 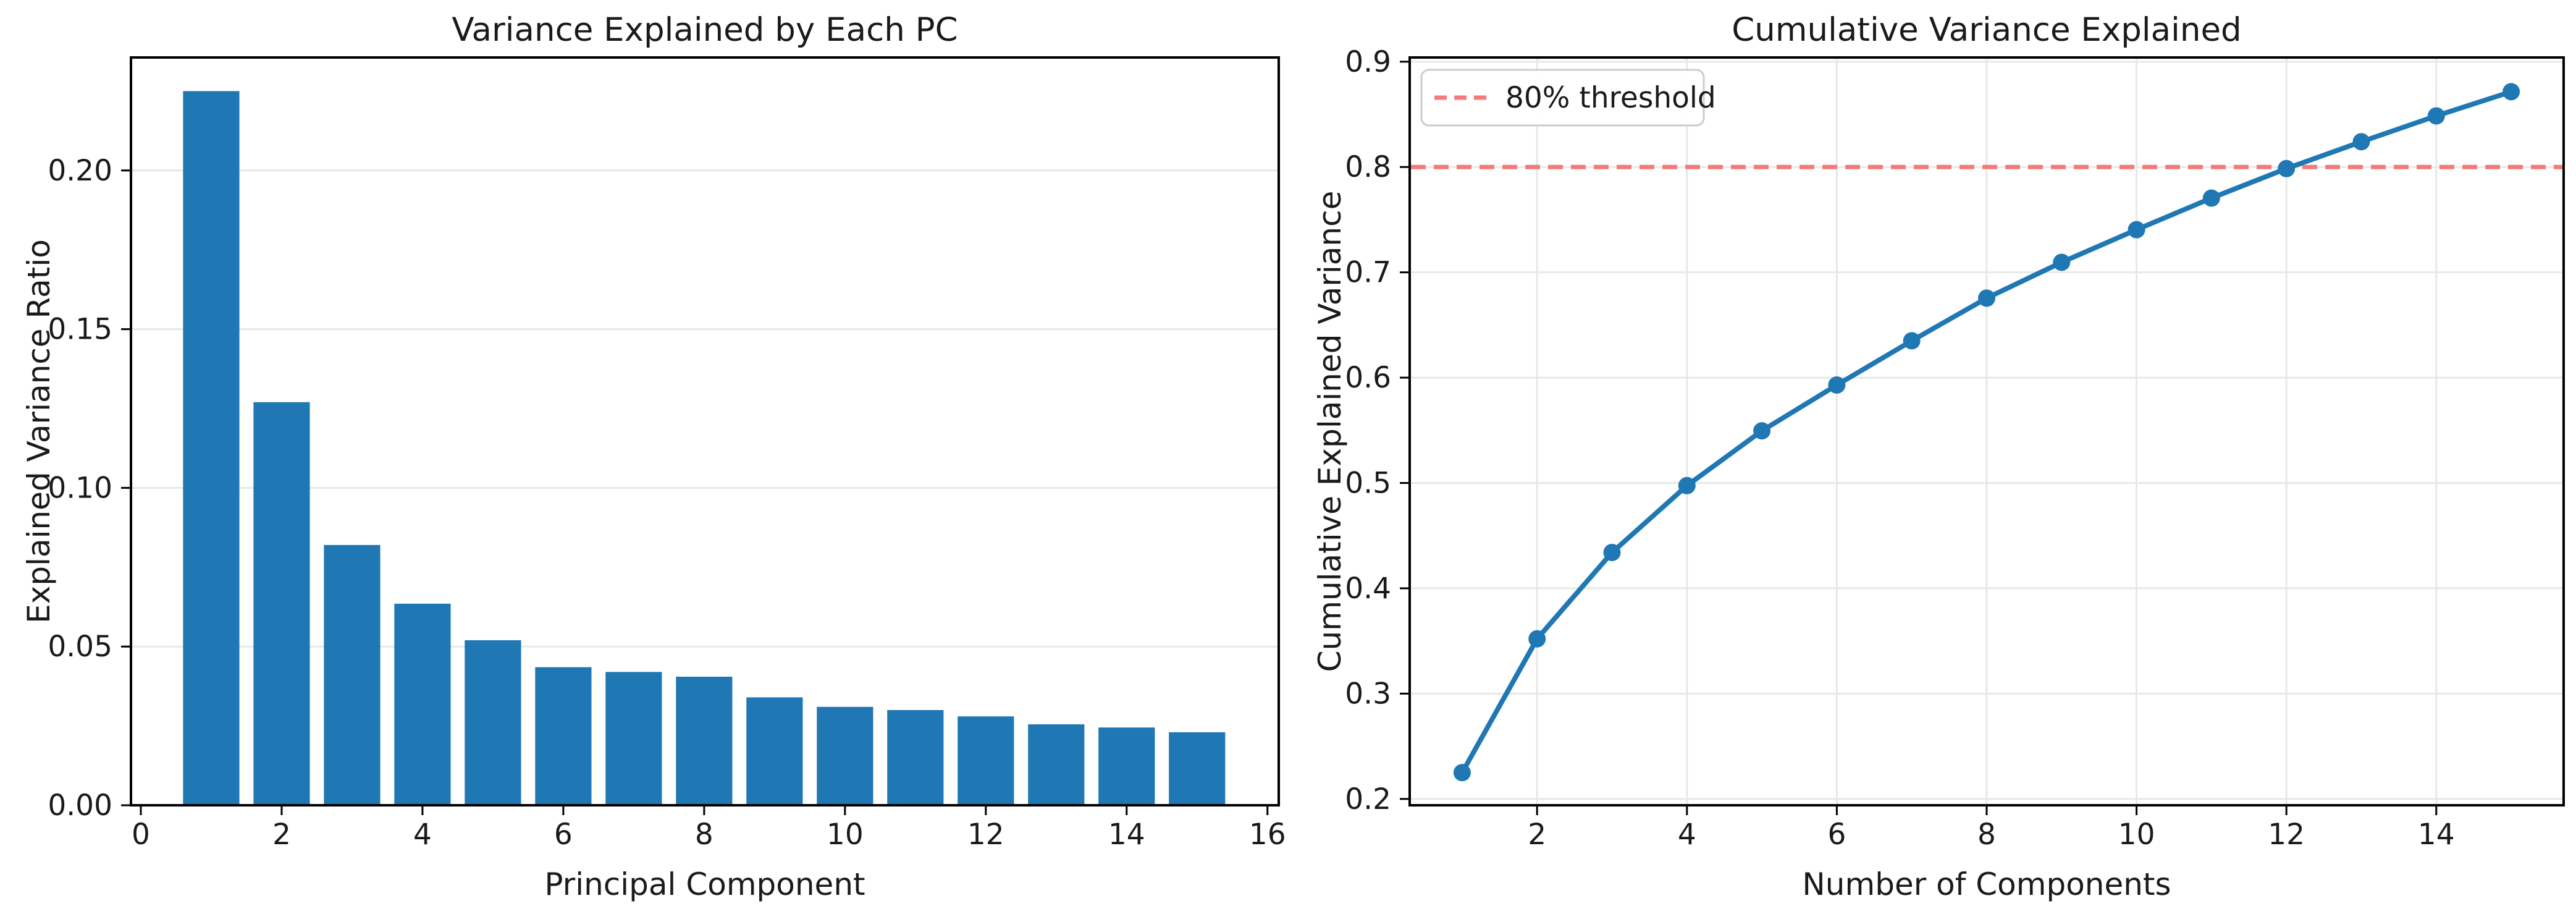 What do you see at coordinates (1986, 30) in the screenshot?
I see `chart-title: Cumulative Variance Explained` at bounding box center [1986, 30].